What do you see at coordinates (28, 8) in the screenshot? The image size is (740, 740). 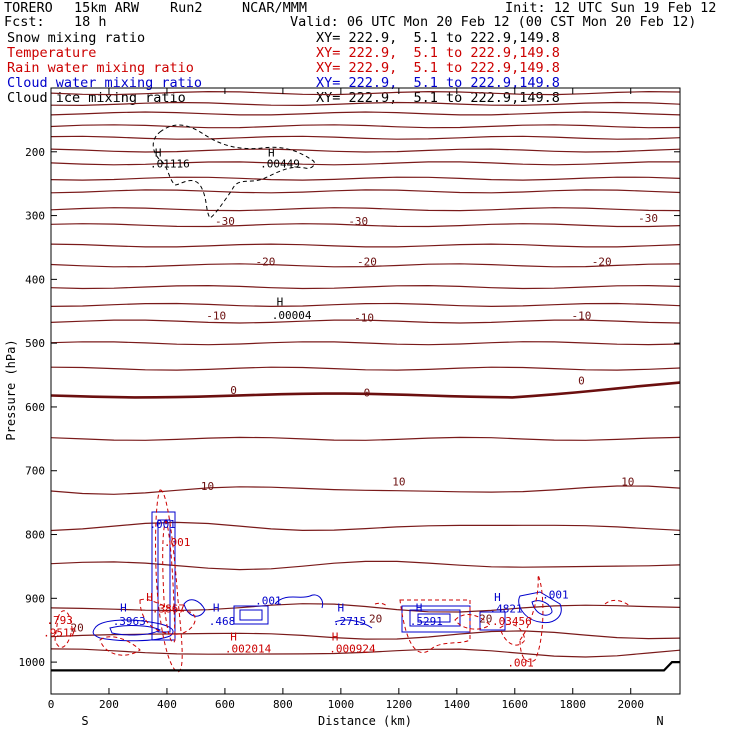 I see `model-name: TORERO` at bounding box center [28, 8].